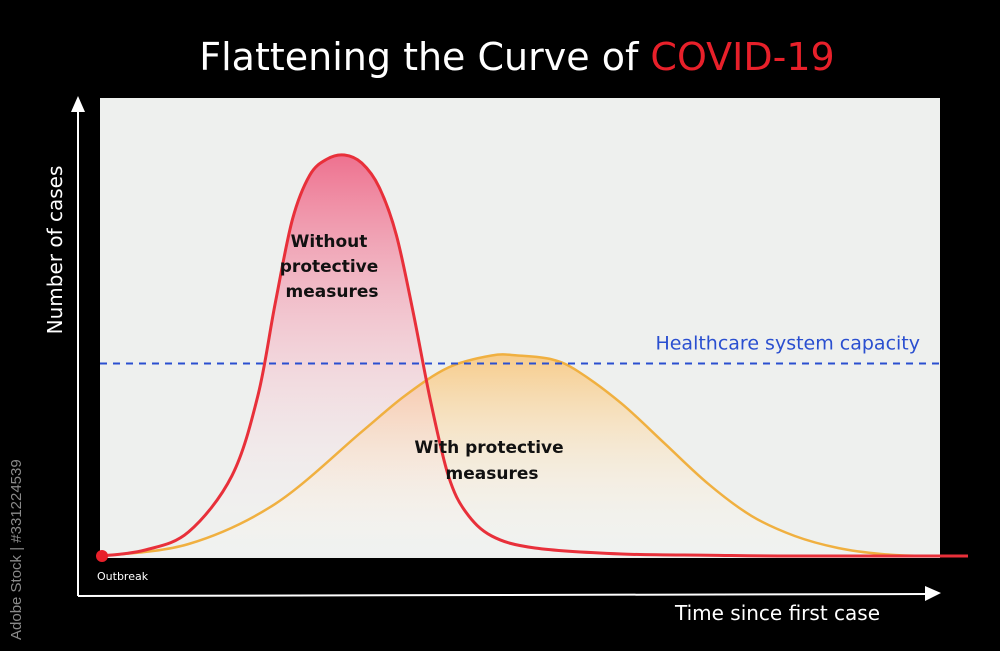 This screenshot has height=651, width=1000. I want to click on annotation-without: Without protective measures, so click(332, 267).